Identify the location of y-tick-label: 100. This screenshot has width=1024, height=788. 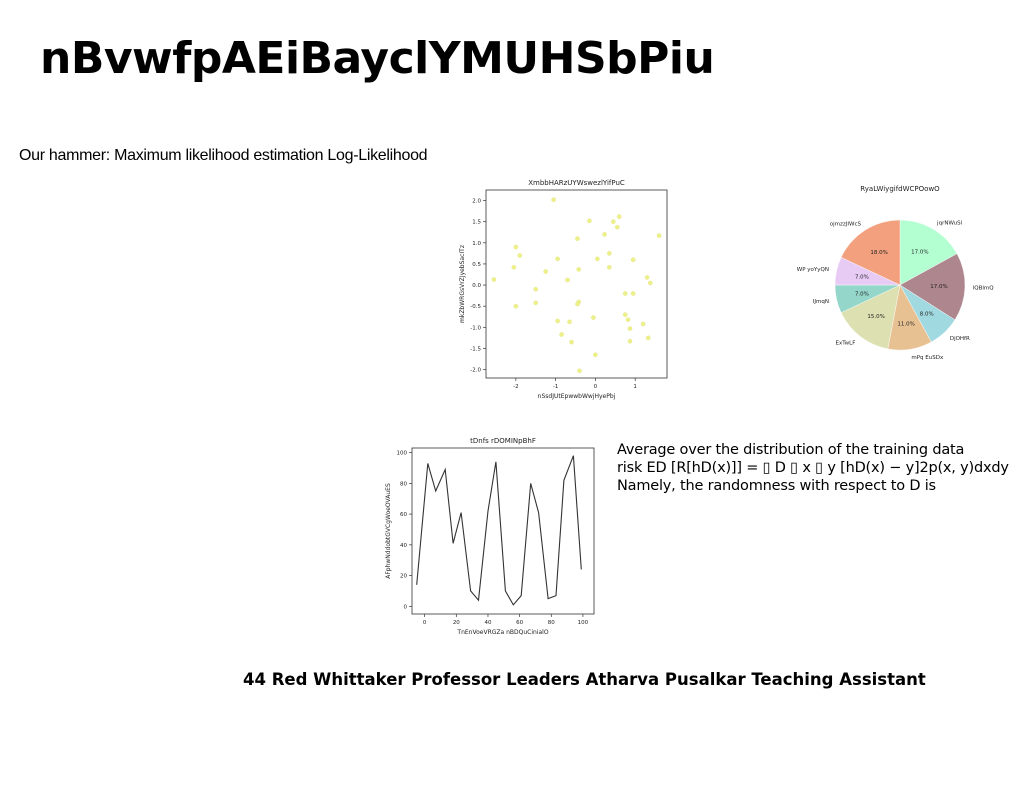
(402, 454).